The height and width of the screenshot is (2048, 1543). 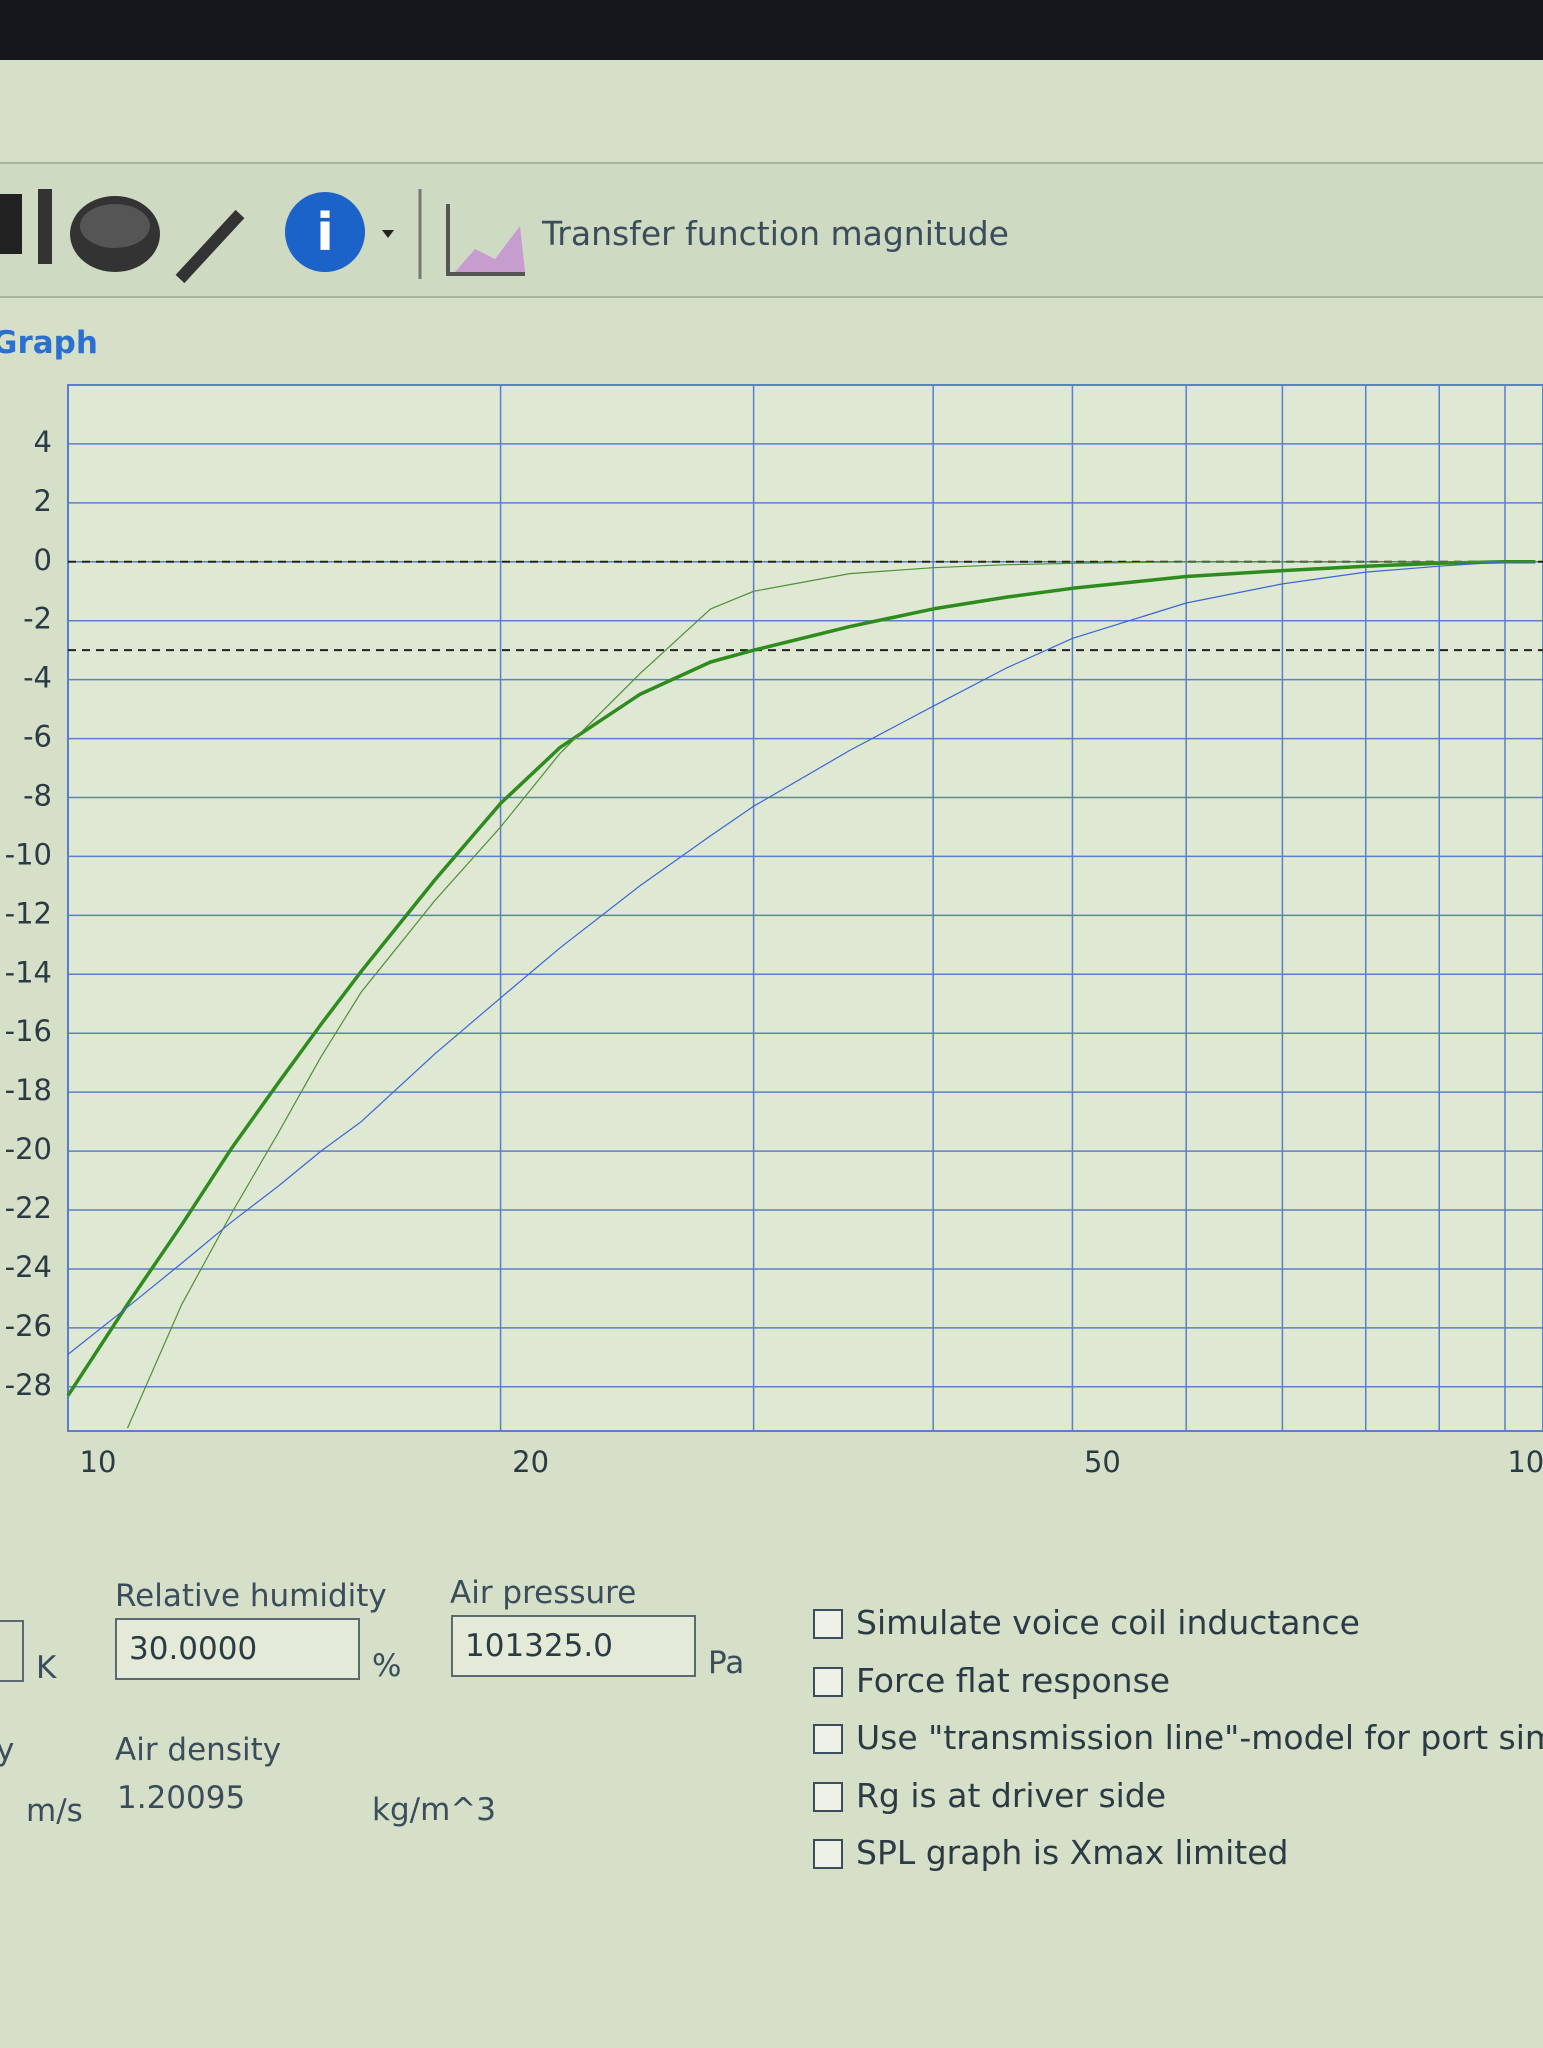 I want to click on checkbox-label: Simulate voice coil inductance, so click(x=1108, y=1622).